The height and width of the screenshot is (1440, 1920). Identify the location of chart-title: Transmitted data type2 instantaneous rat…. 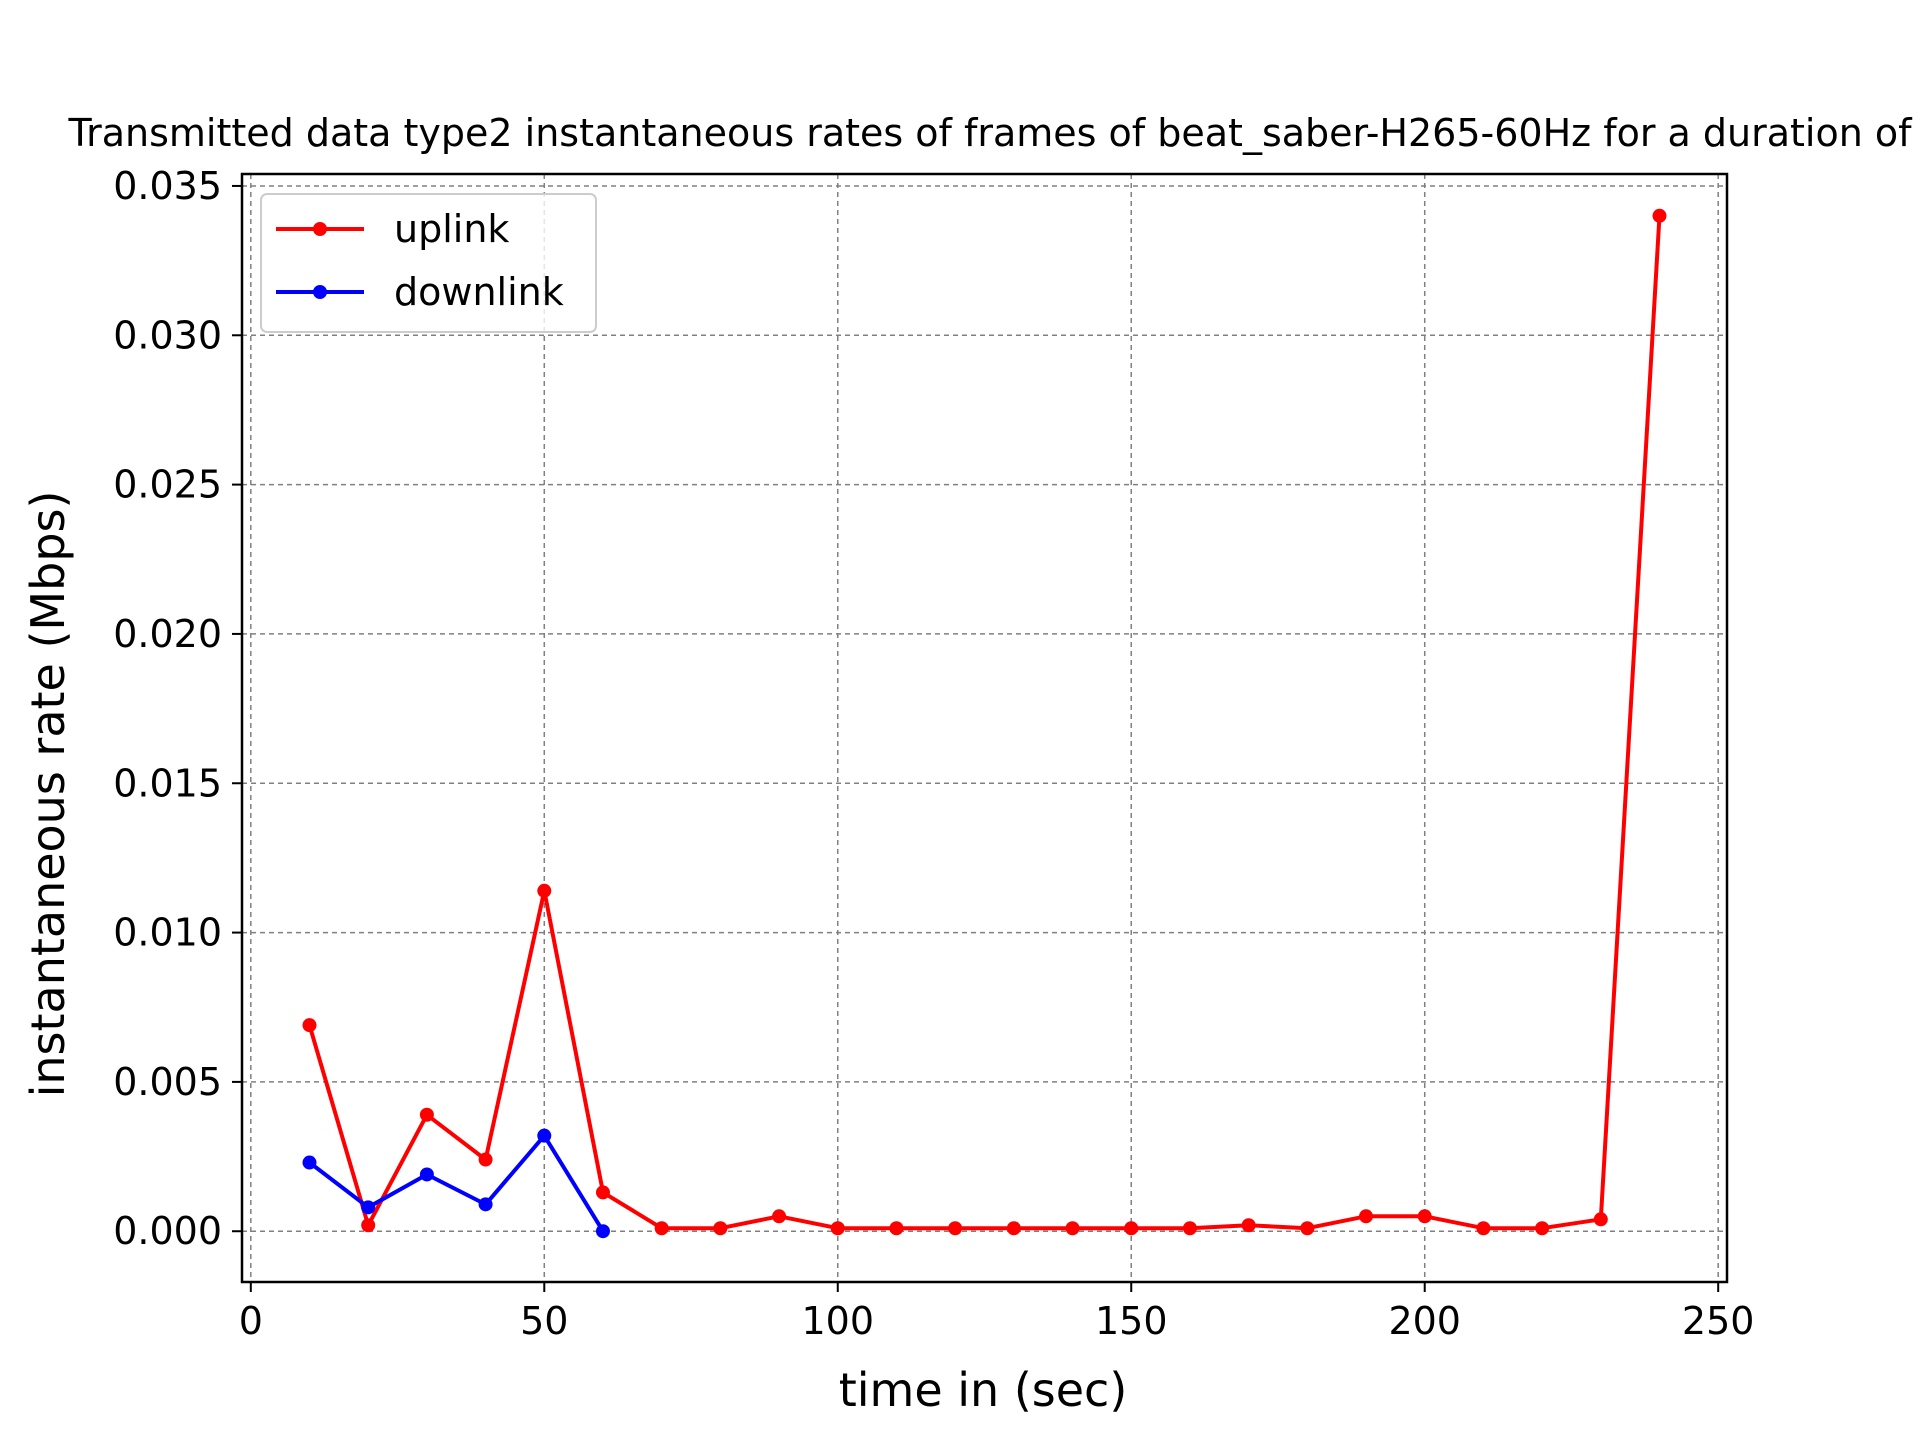
(990, 133).